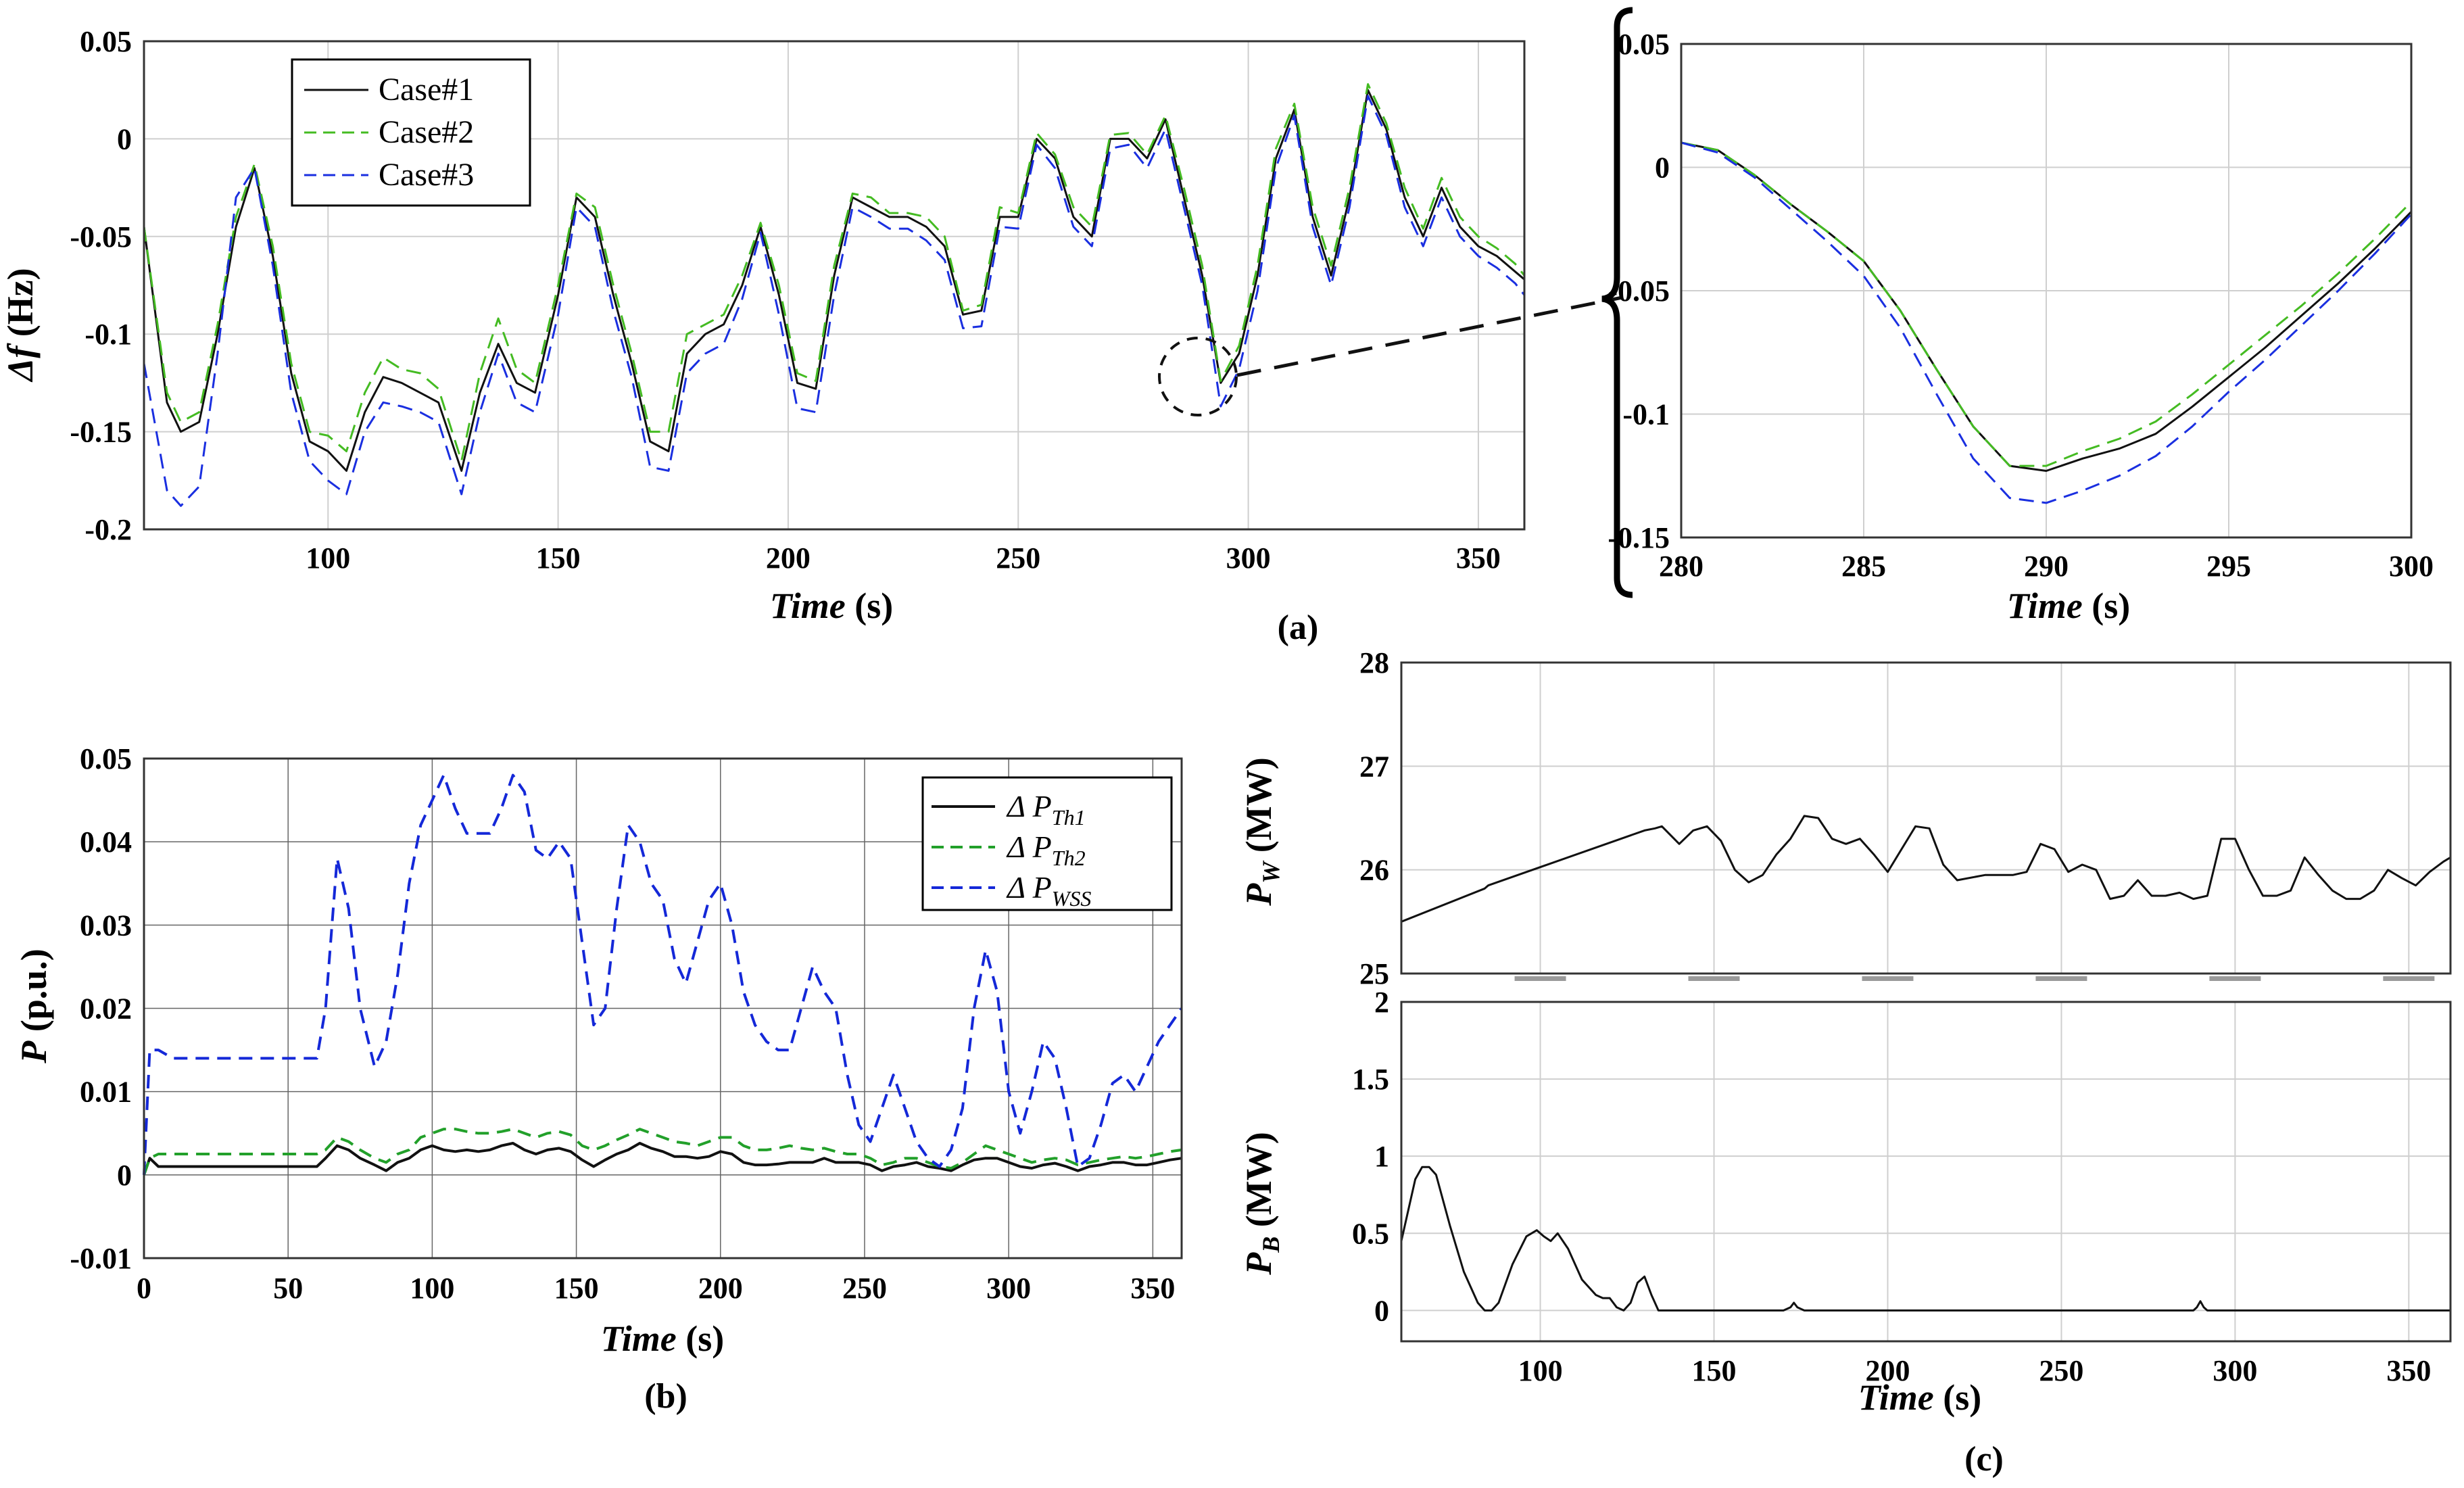  I want to click on panel-a-xlabel: Time (s), so click(831, 605).